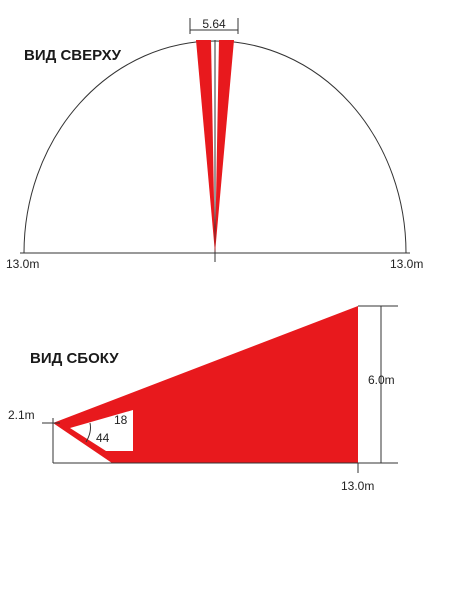 This screenshot has width=450, height=600. I want to click on top-view-angle-label: 5.64, so click(214, 24).